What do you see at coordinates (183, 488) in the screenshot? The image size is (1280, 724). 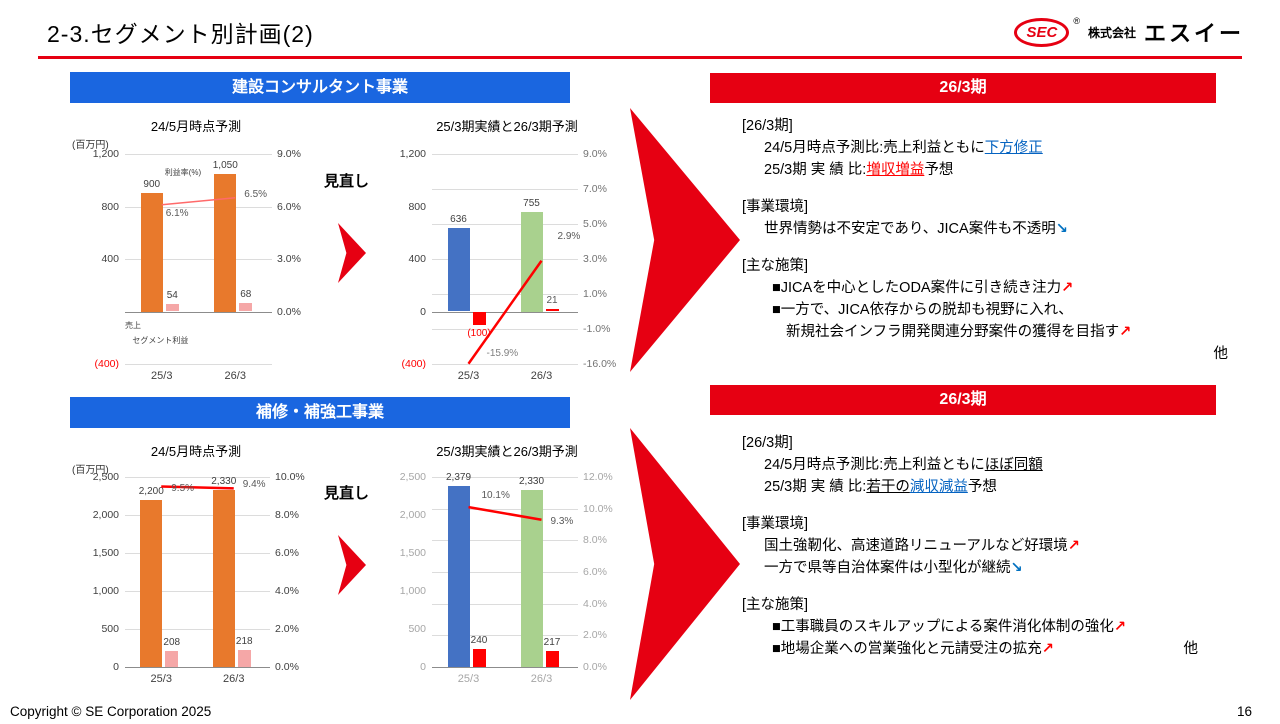 I see `line-value-label: 9.5%` at bounding box center [183, 488].